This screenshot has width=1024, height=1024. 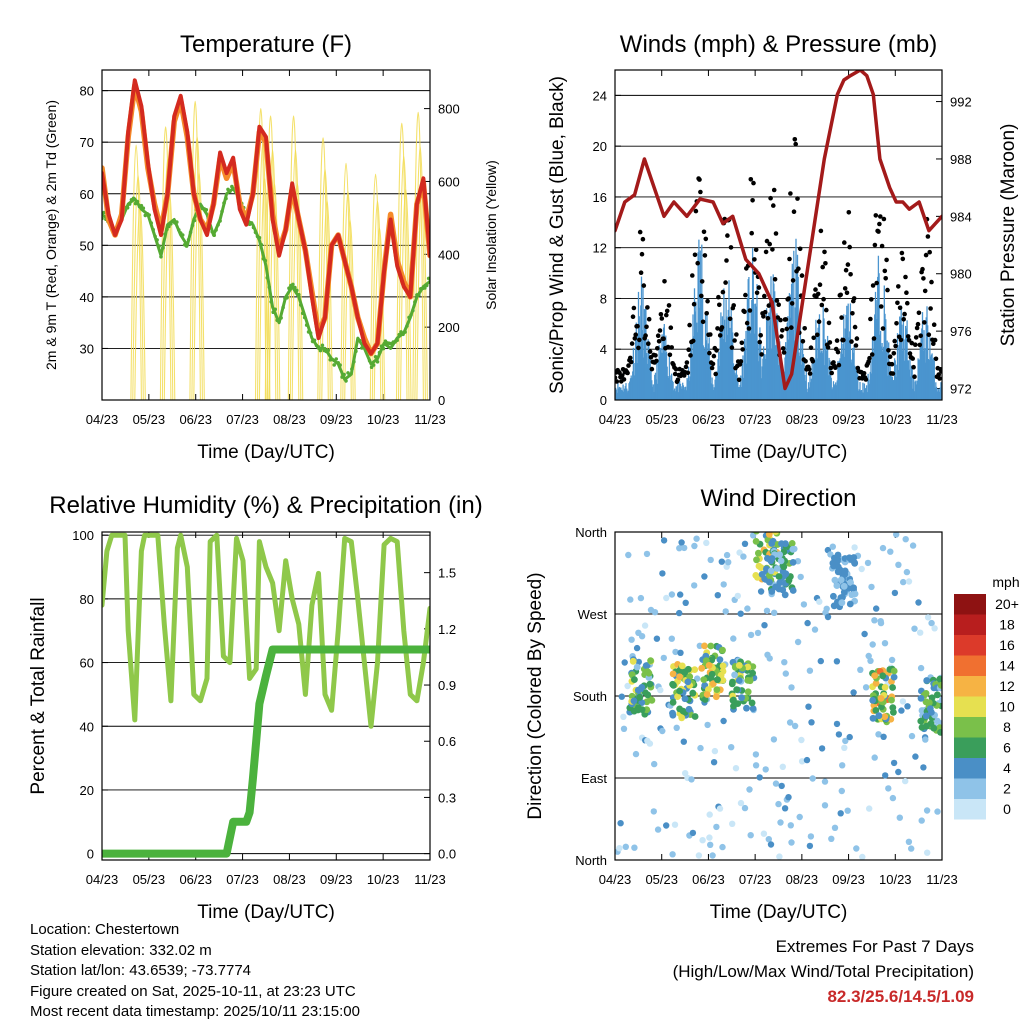 What do you see at coordinates (1007, 645) in the screenshot?
I see `wind-direction-legend-label: 16` at bounding box center [1007, 645].